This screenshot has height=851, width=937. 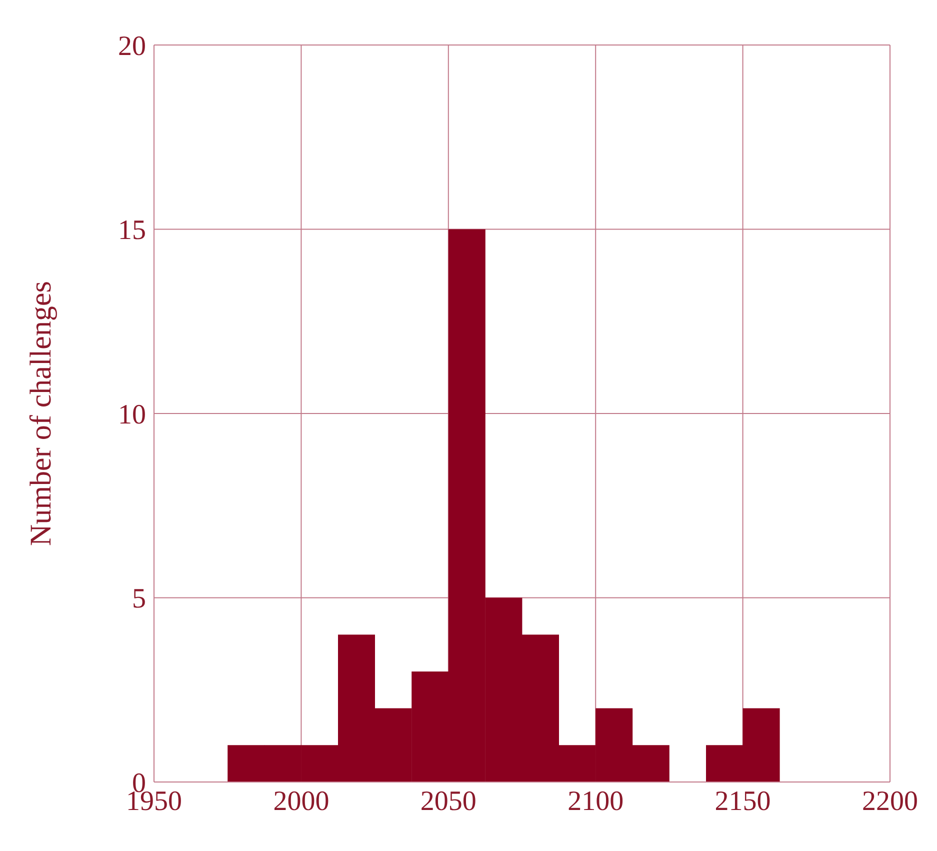 I want to click on y-tick-label: 5, so click(x=139, y=599).